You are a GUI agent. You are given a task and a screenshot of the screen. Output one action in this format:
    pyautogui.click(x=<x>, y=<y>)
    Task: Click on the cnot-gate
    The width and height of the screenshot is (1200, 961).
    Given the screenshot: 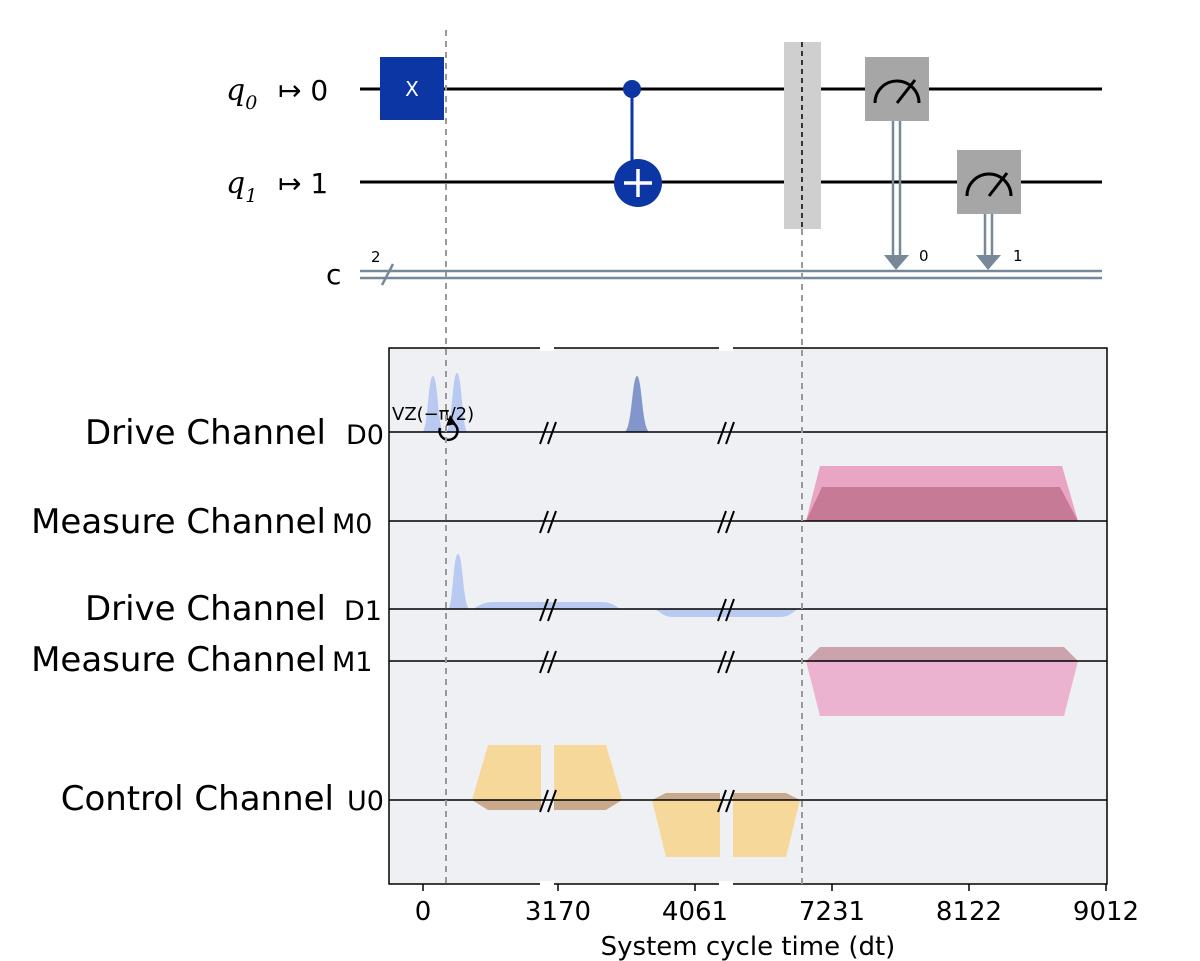 What is the action you would take?
    pyautogui.click(x=638, y=143)
    